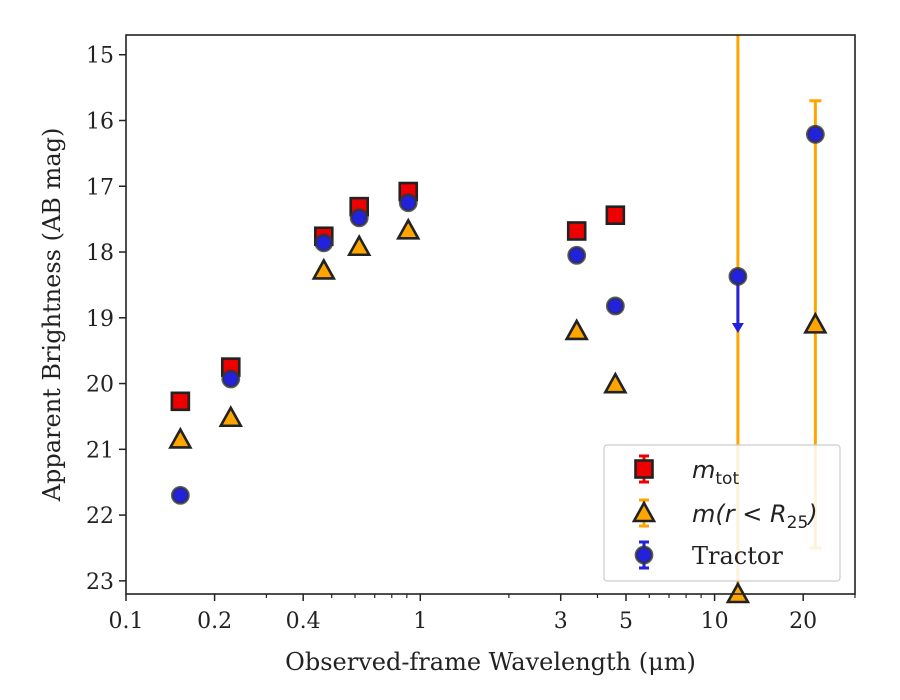 The image size is (900, 700). What do you see at coordinates (803, 621) in the screenshot?
I see `x-tick-label: 20` at bounding box center [803, 621].